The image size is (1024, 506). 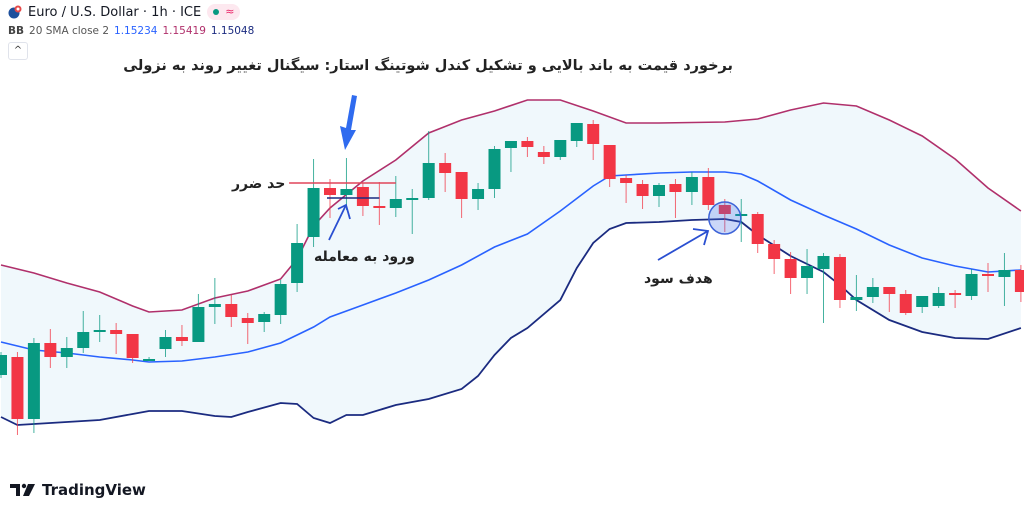 I want to click on symbol-header: Euro / U.S. Dollar · 1h · ICE ≈, so click(x=124, y=12).